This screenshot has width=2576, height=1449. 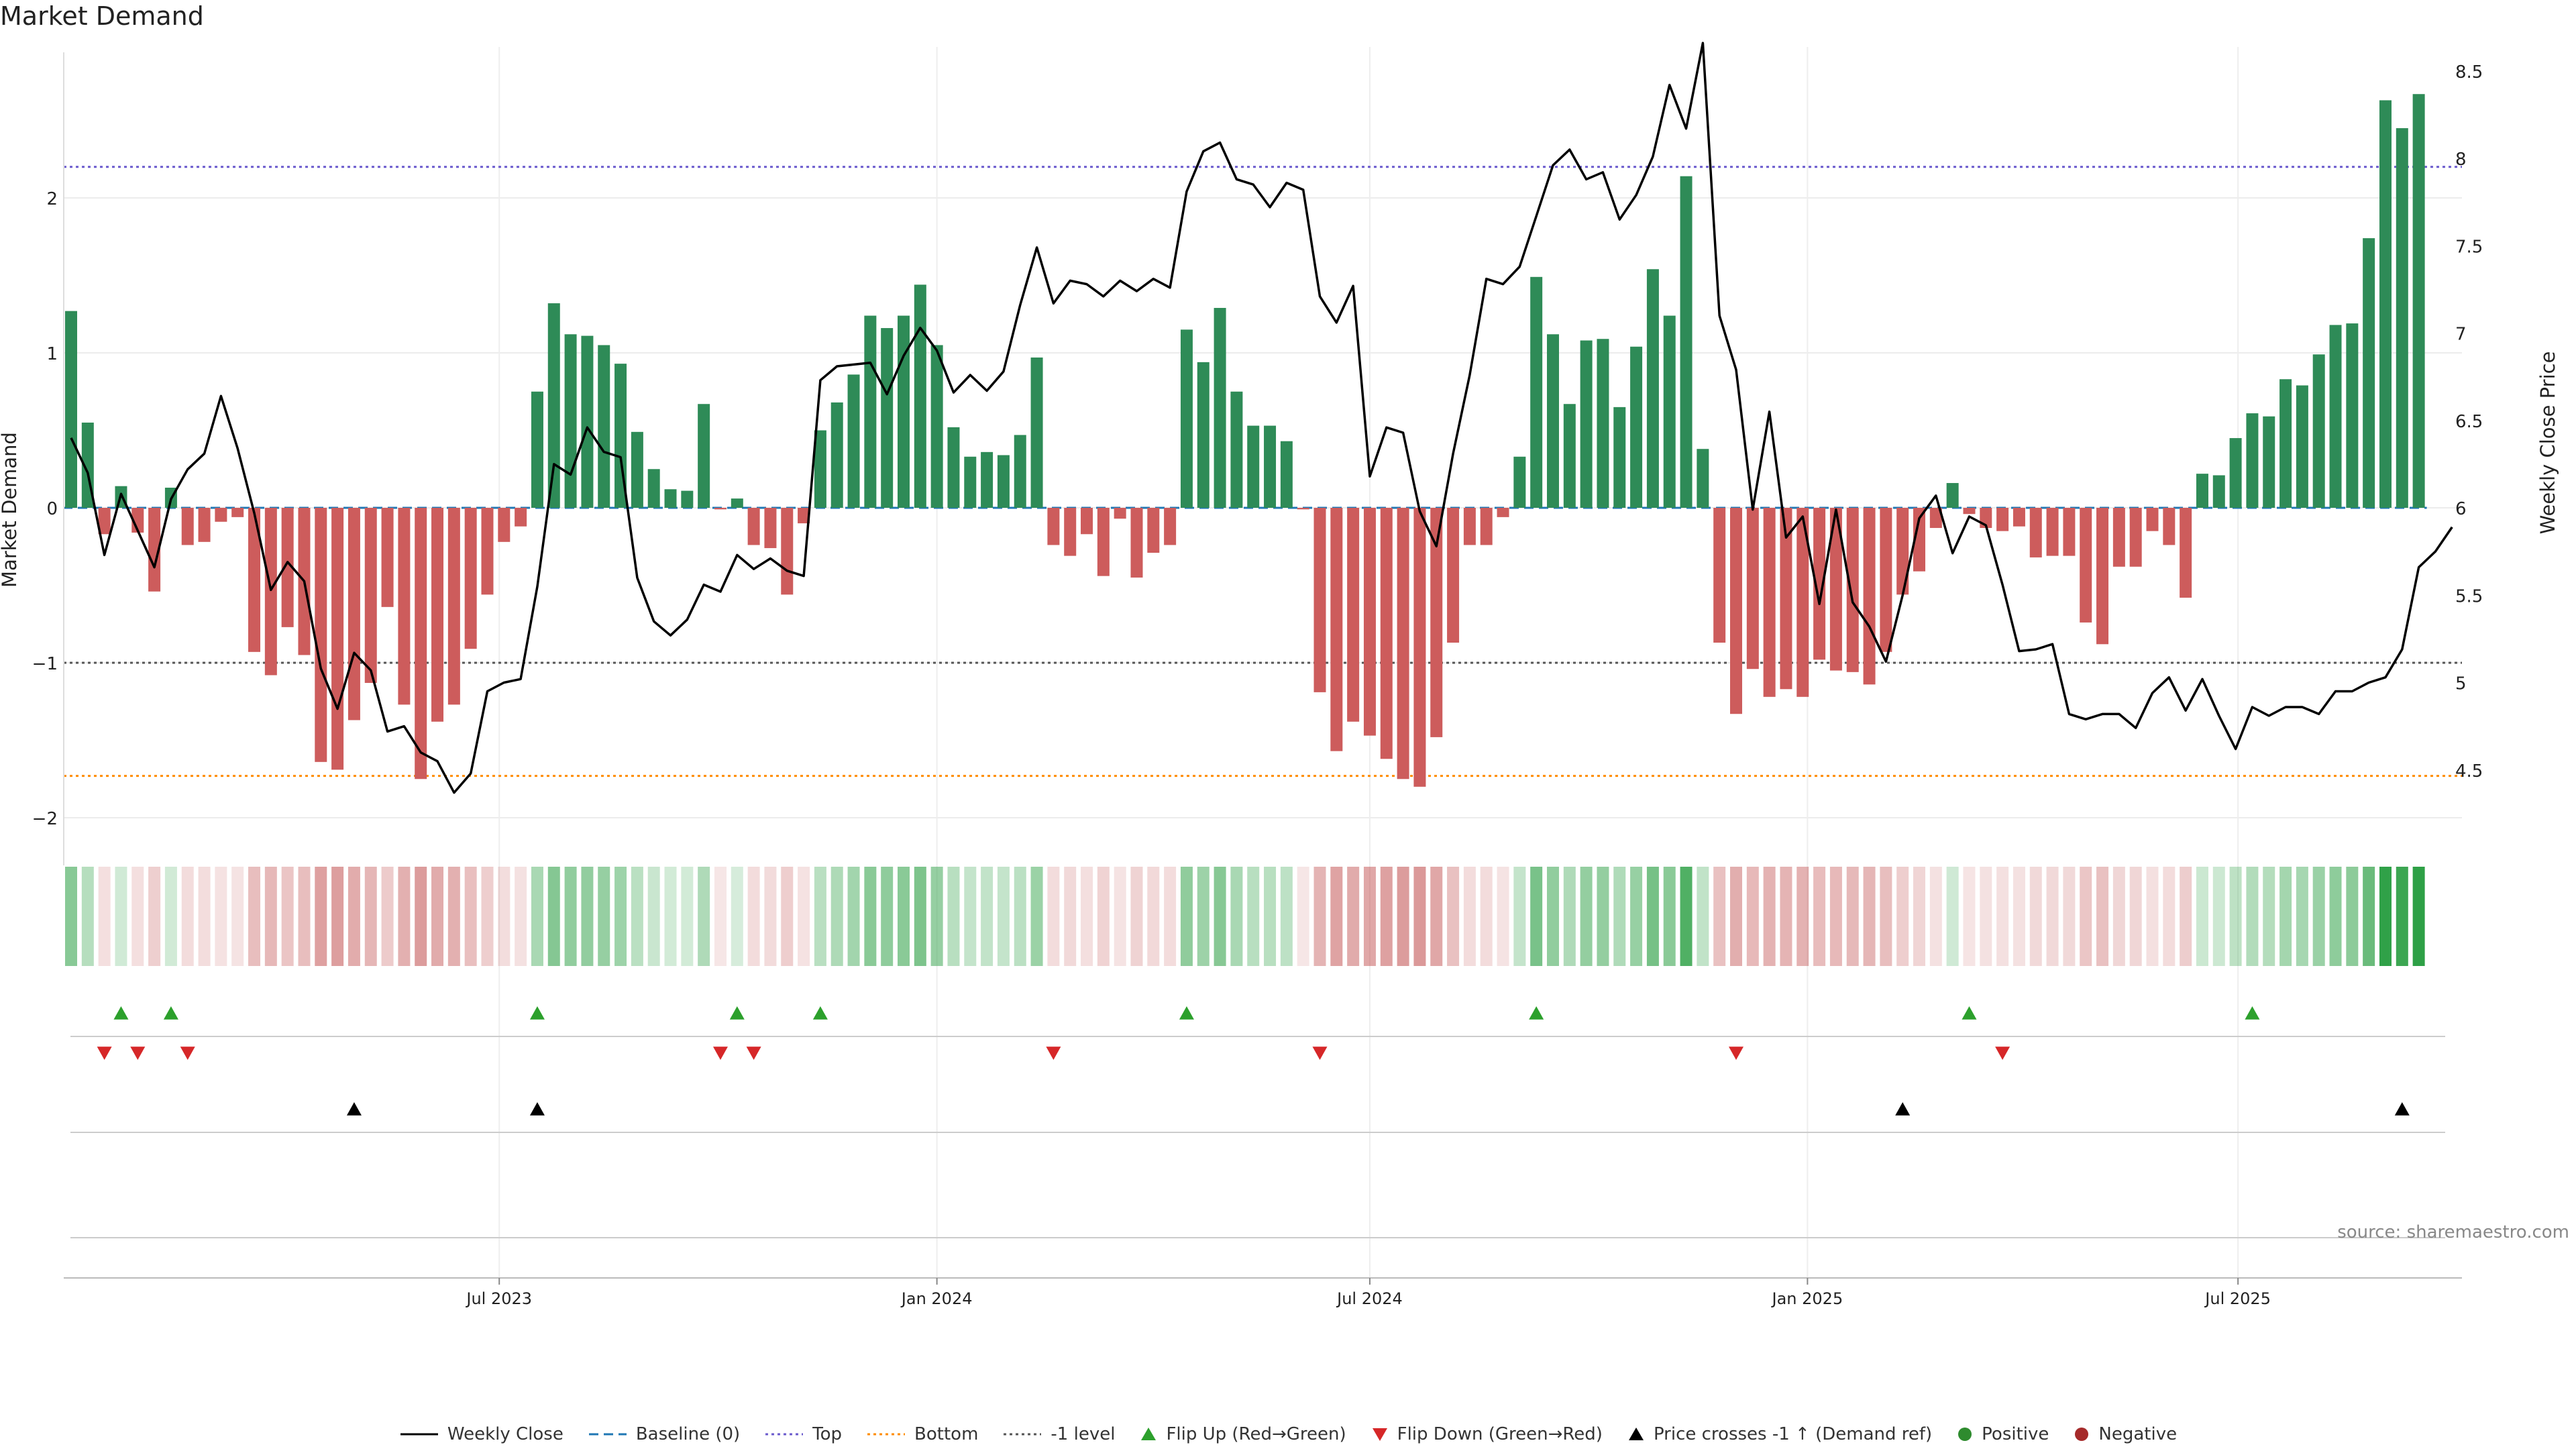 What do you see at coordinates (2461, 160) in the screenshot?
I see `y2-tick-label: 8` at bounding box center [2461, 160].